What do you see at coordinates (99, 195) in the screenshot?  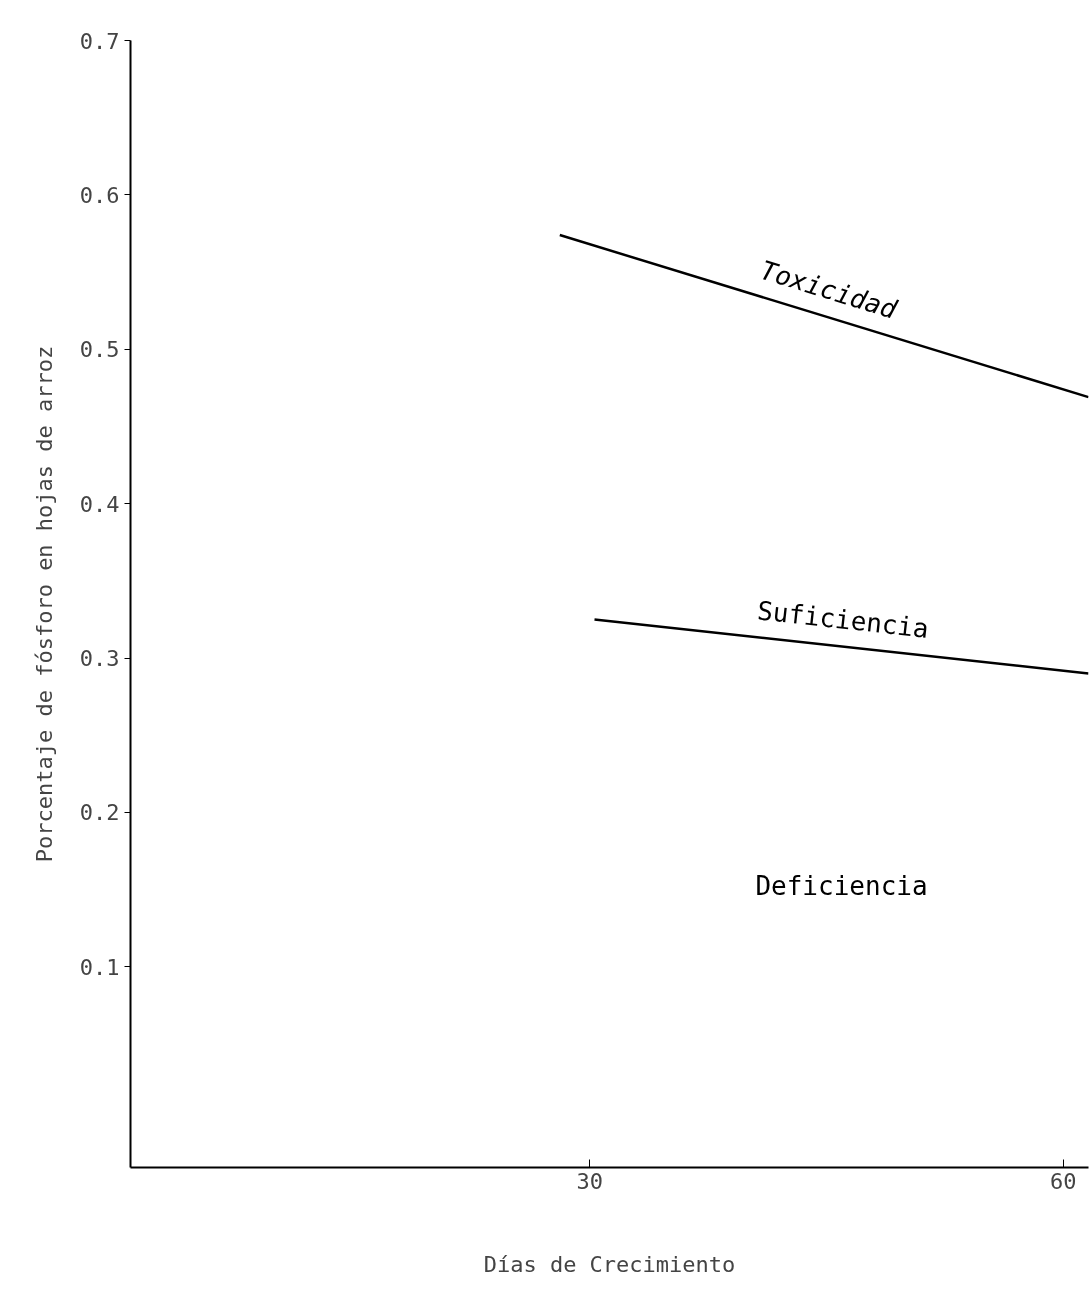 I see `y-tick-label: 0.6` at bounding box center [99, 195].